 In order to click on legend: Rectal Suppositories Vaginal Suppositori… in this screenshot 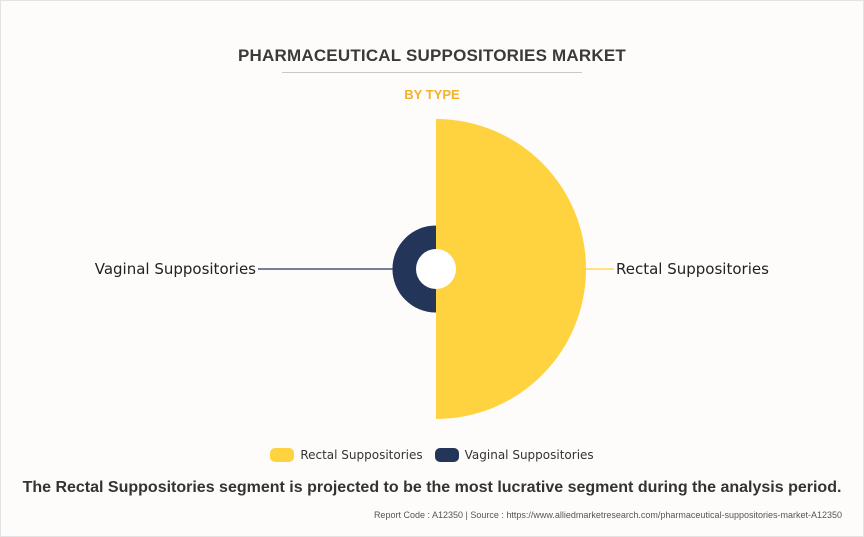, I will do `click(432, 455)`.